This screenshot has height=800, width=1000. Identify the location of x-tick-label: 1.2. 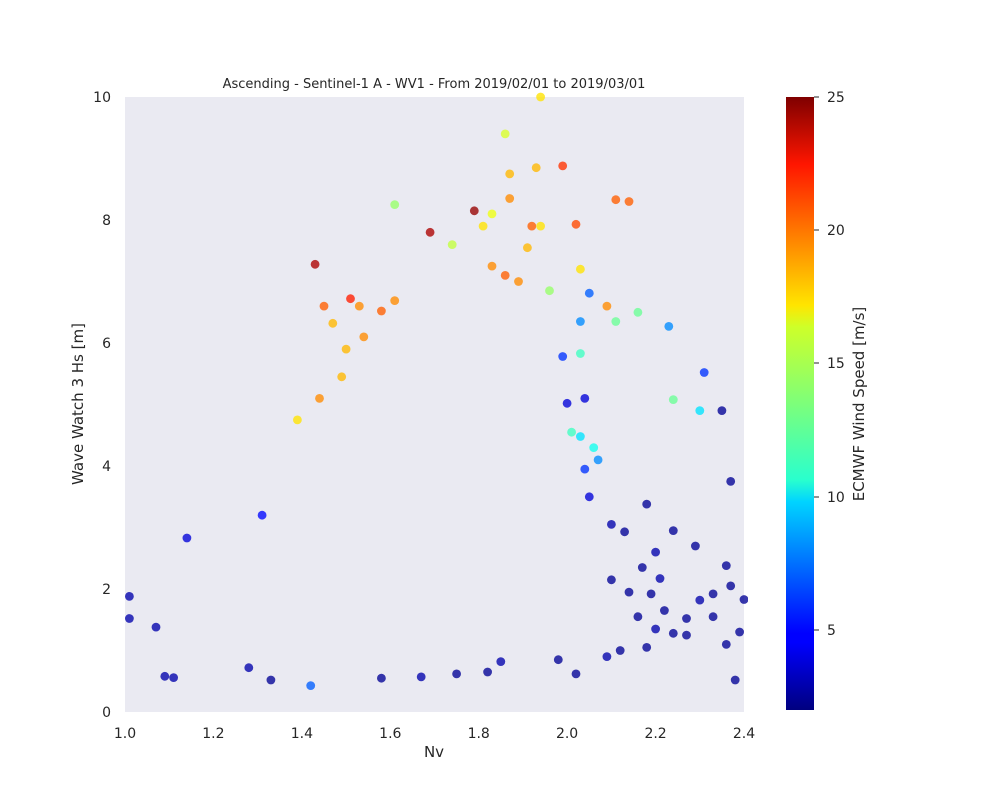
(213, 734).